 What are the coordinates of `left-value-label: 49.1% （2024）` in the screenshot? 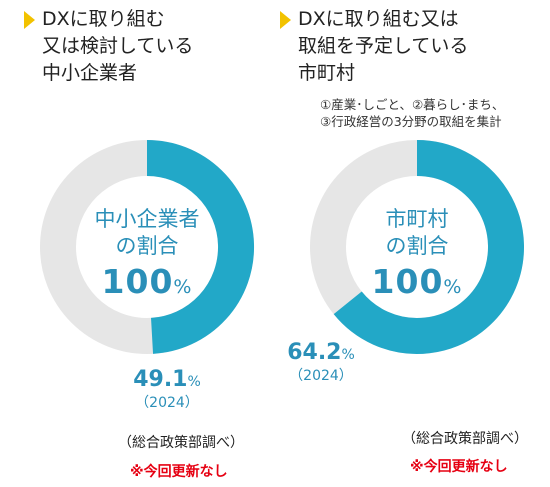 It's located at (167, 389).